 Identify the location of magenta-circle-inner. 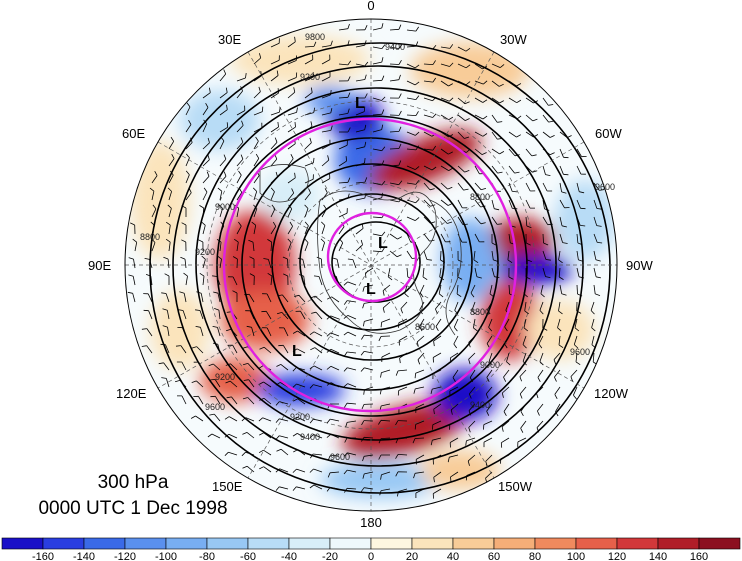
(372, 257).